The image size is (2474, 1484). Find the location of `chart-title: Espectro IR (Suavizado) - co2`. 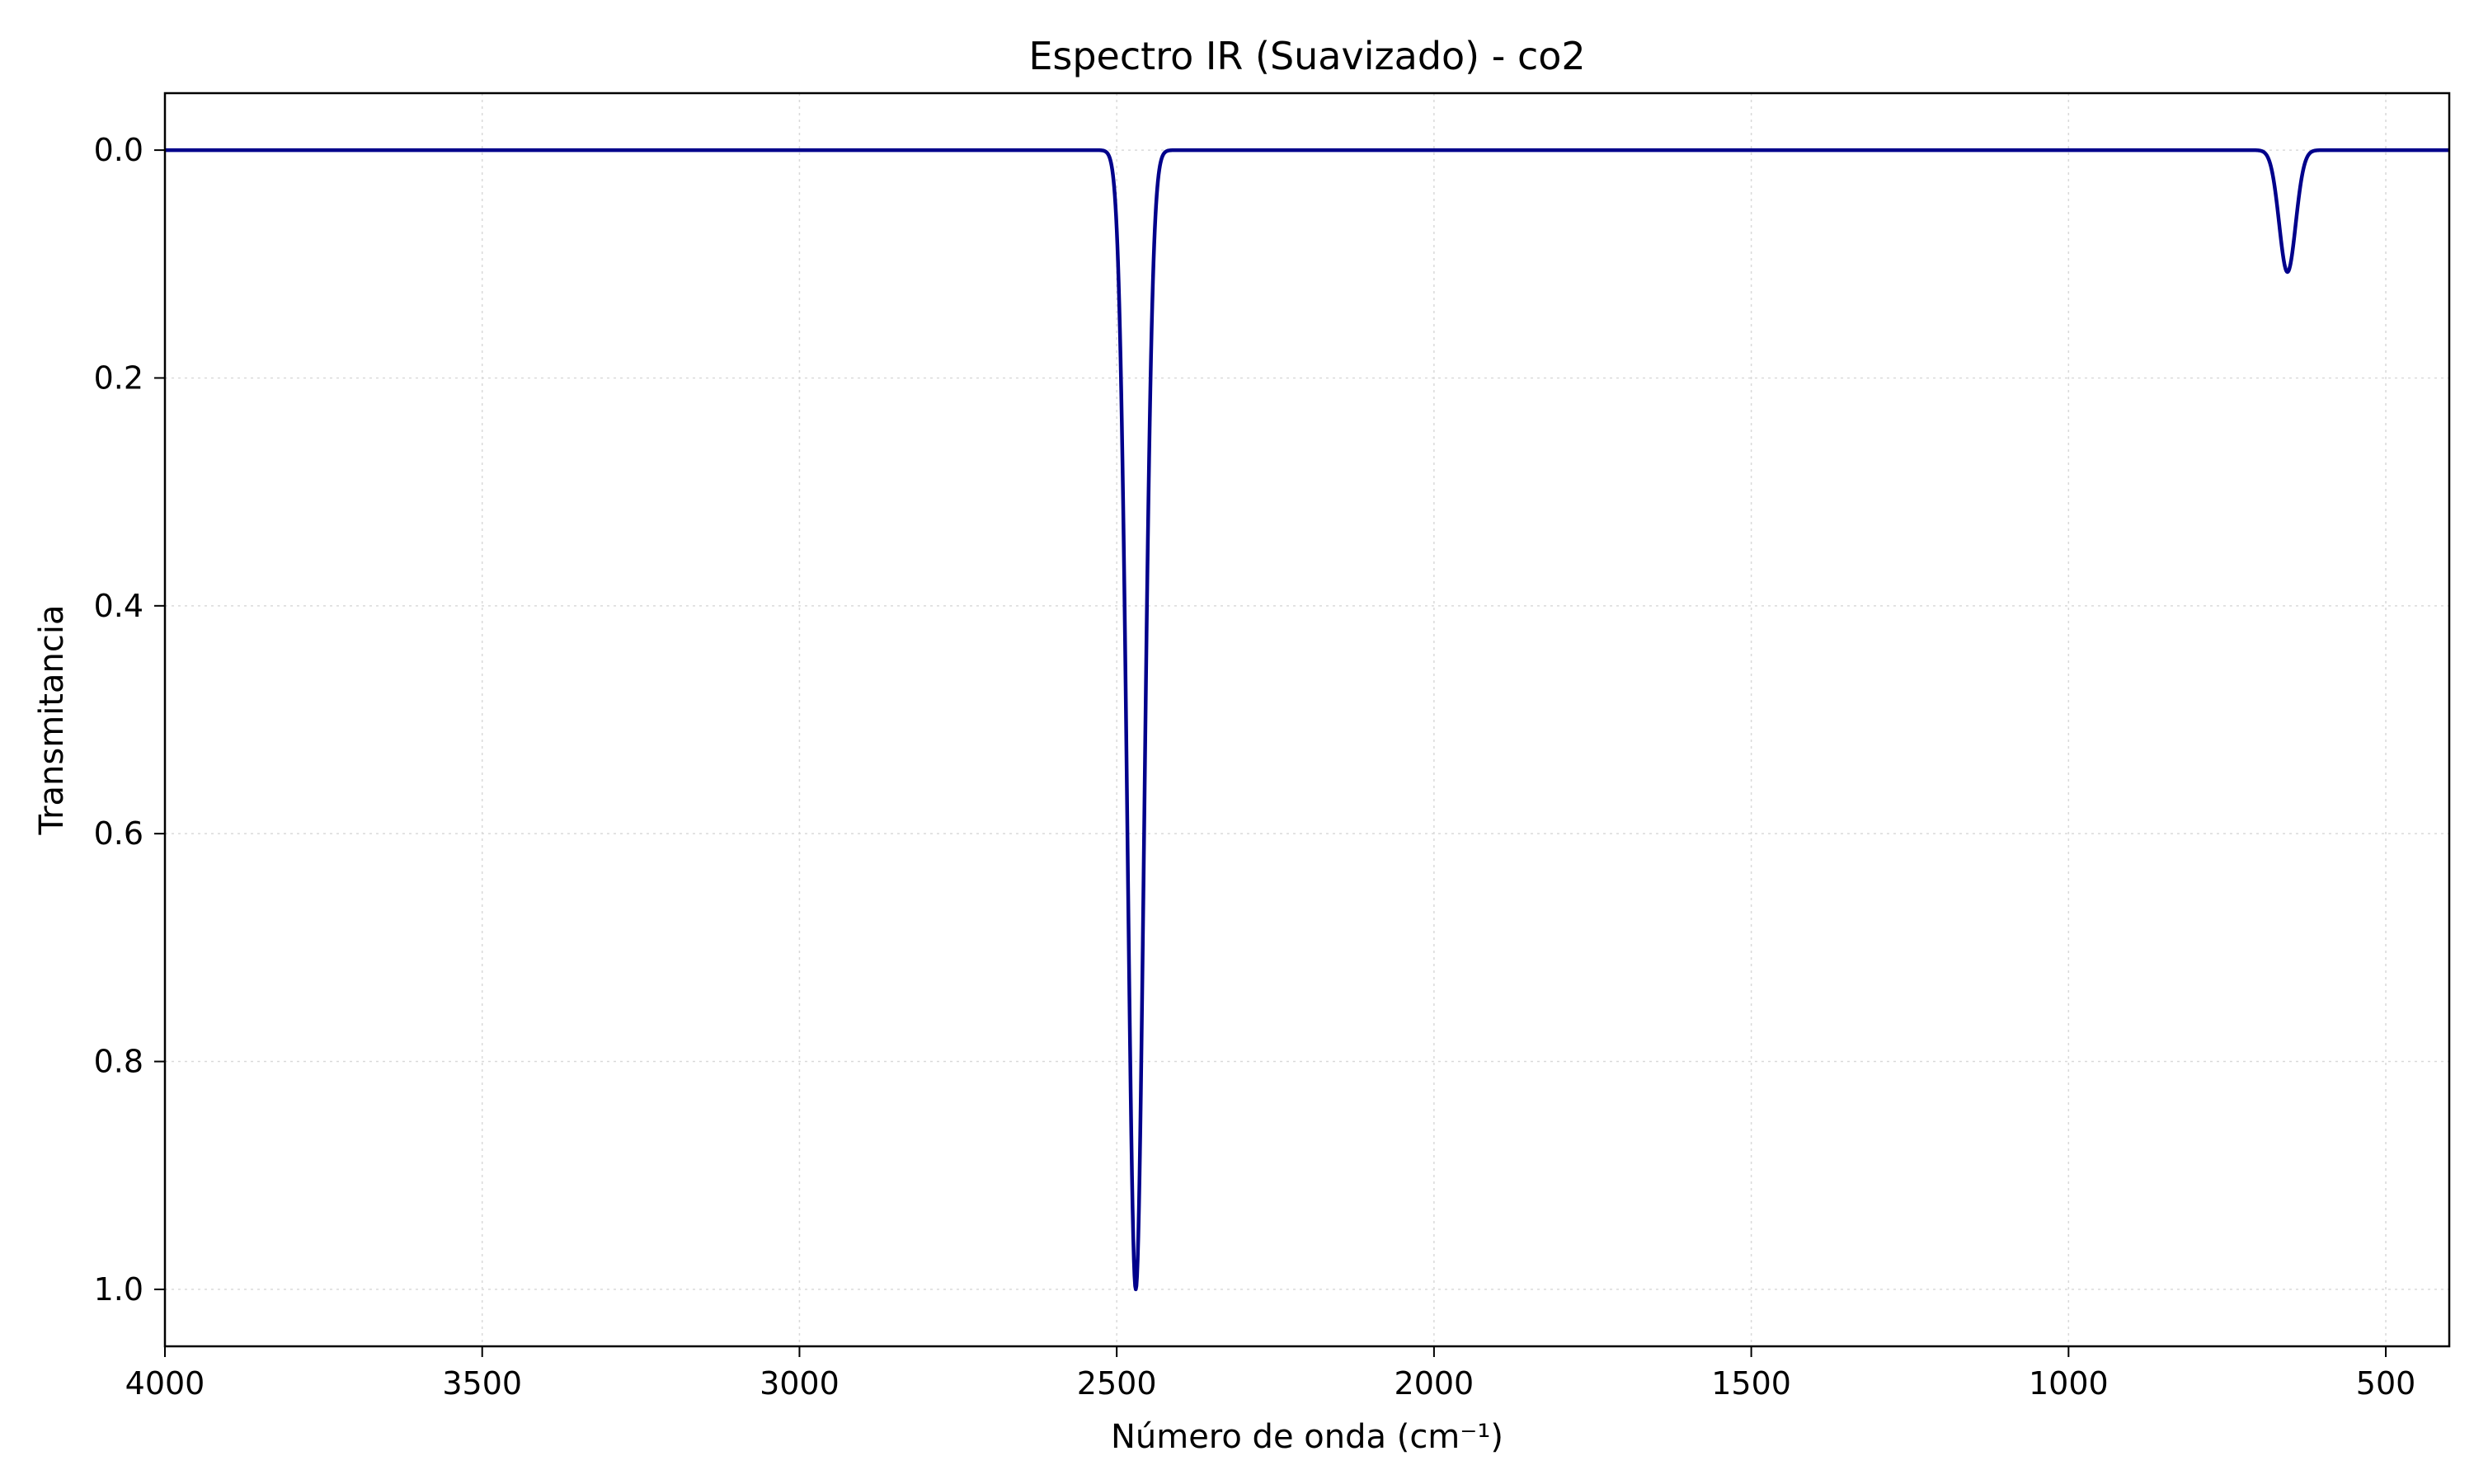

chart-title: Espectro IR (Suavizado) - co2 is located at coordinates (1306, 56).